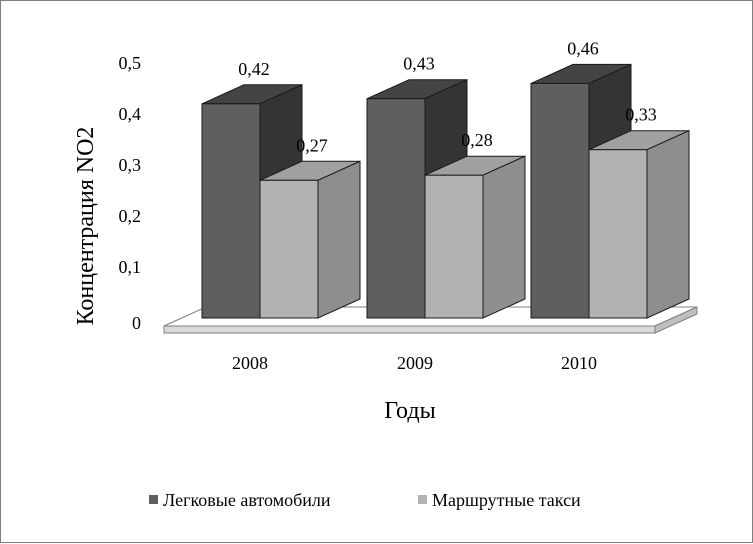  Describe the element at coordinates (312, 145) in the screenshot. I see `data-label: 0,27` at that location.